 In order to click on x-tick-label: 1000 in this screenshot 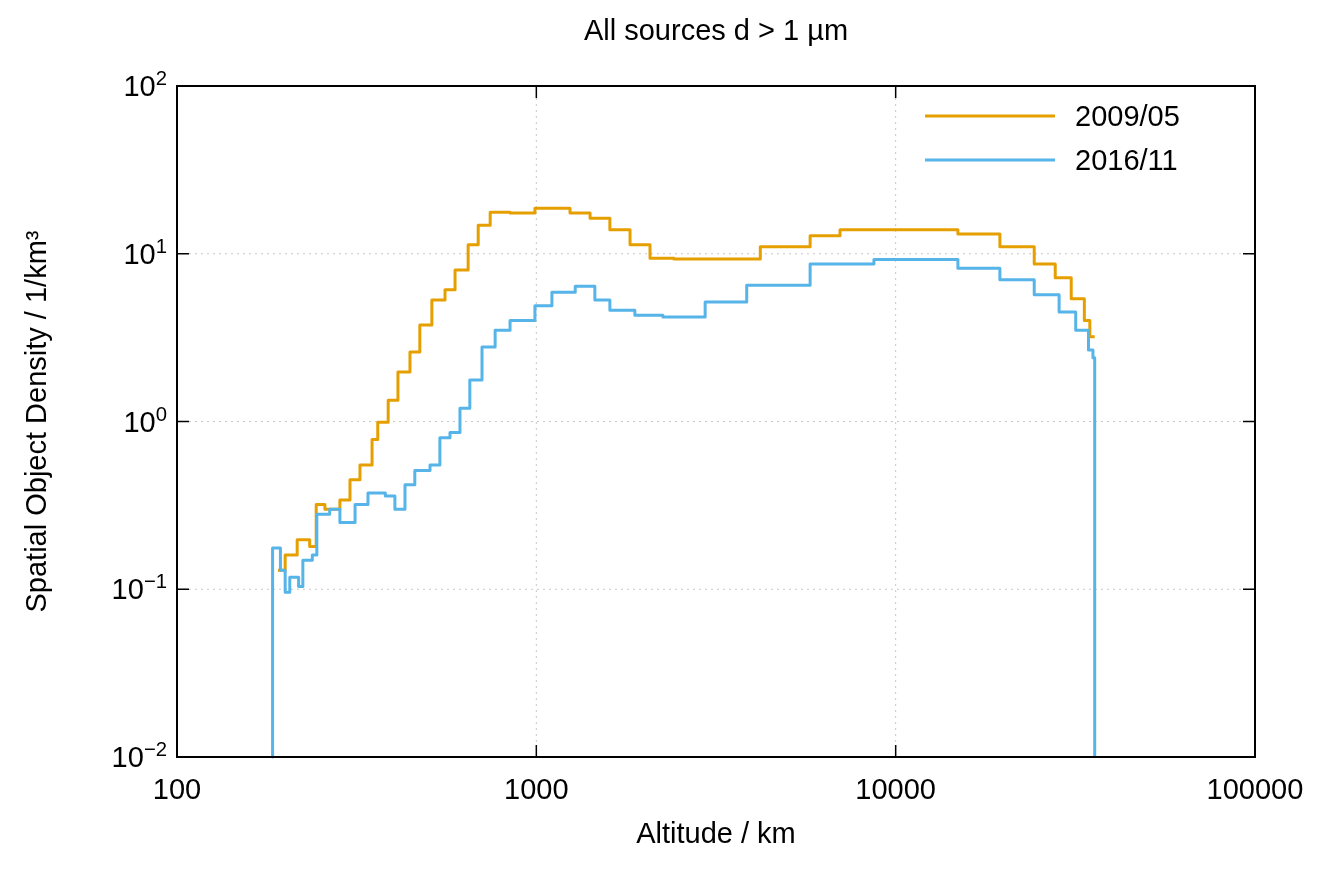, I will do `click(536, 789)`.